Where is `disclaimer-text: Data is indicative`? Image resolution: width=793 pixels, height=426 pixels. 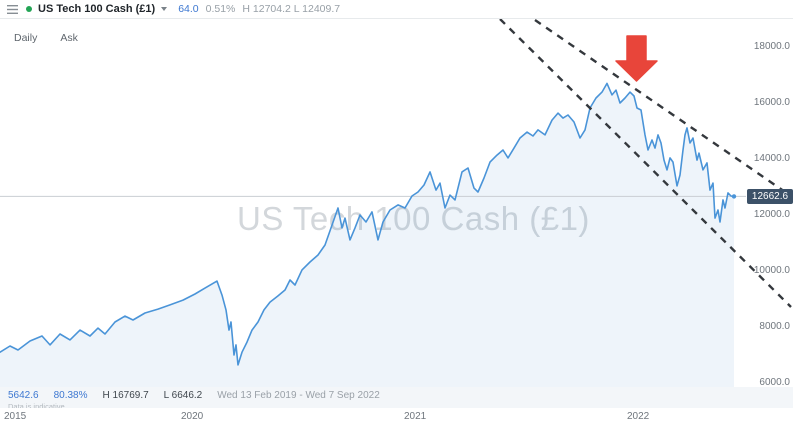 disclaimer-text: Data is indicative is located at coordinates (36, 406).